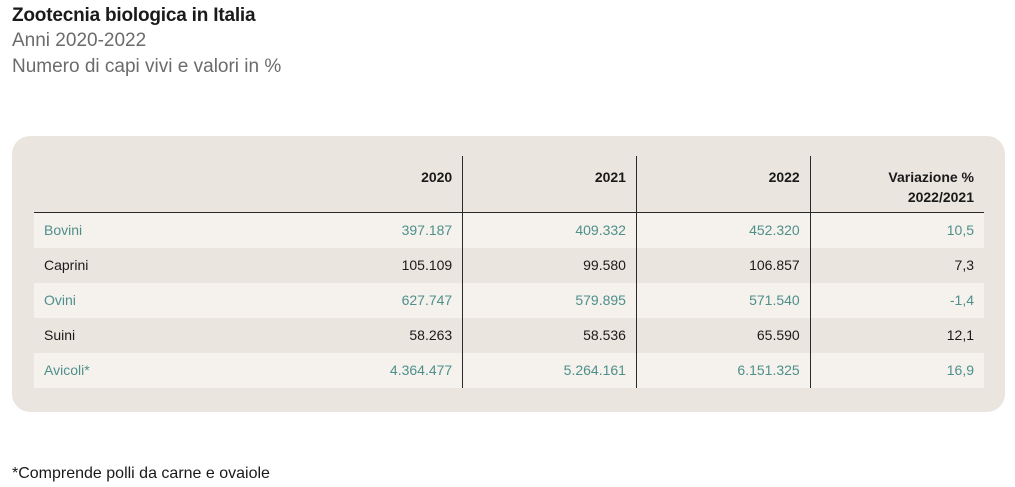 The image size is (1015, 487). What do you see at coordinates (141, 473) in the screenshot?
I see `footnote: *Comprende polli da carne e ovaiole` at bounding box center [141, 473].